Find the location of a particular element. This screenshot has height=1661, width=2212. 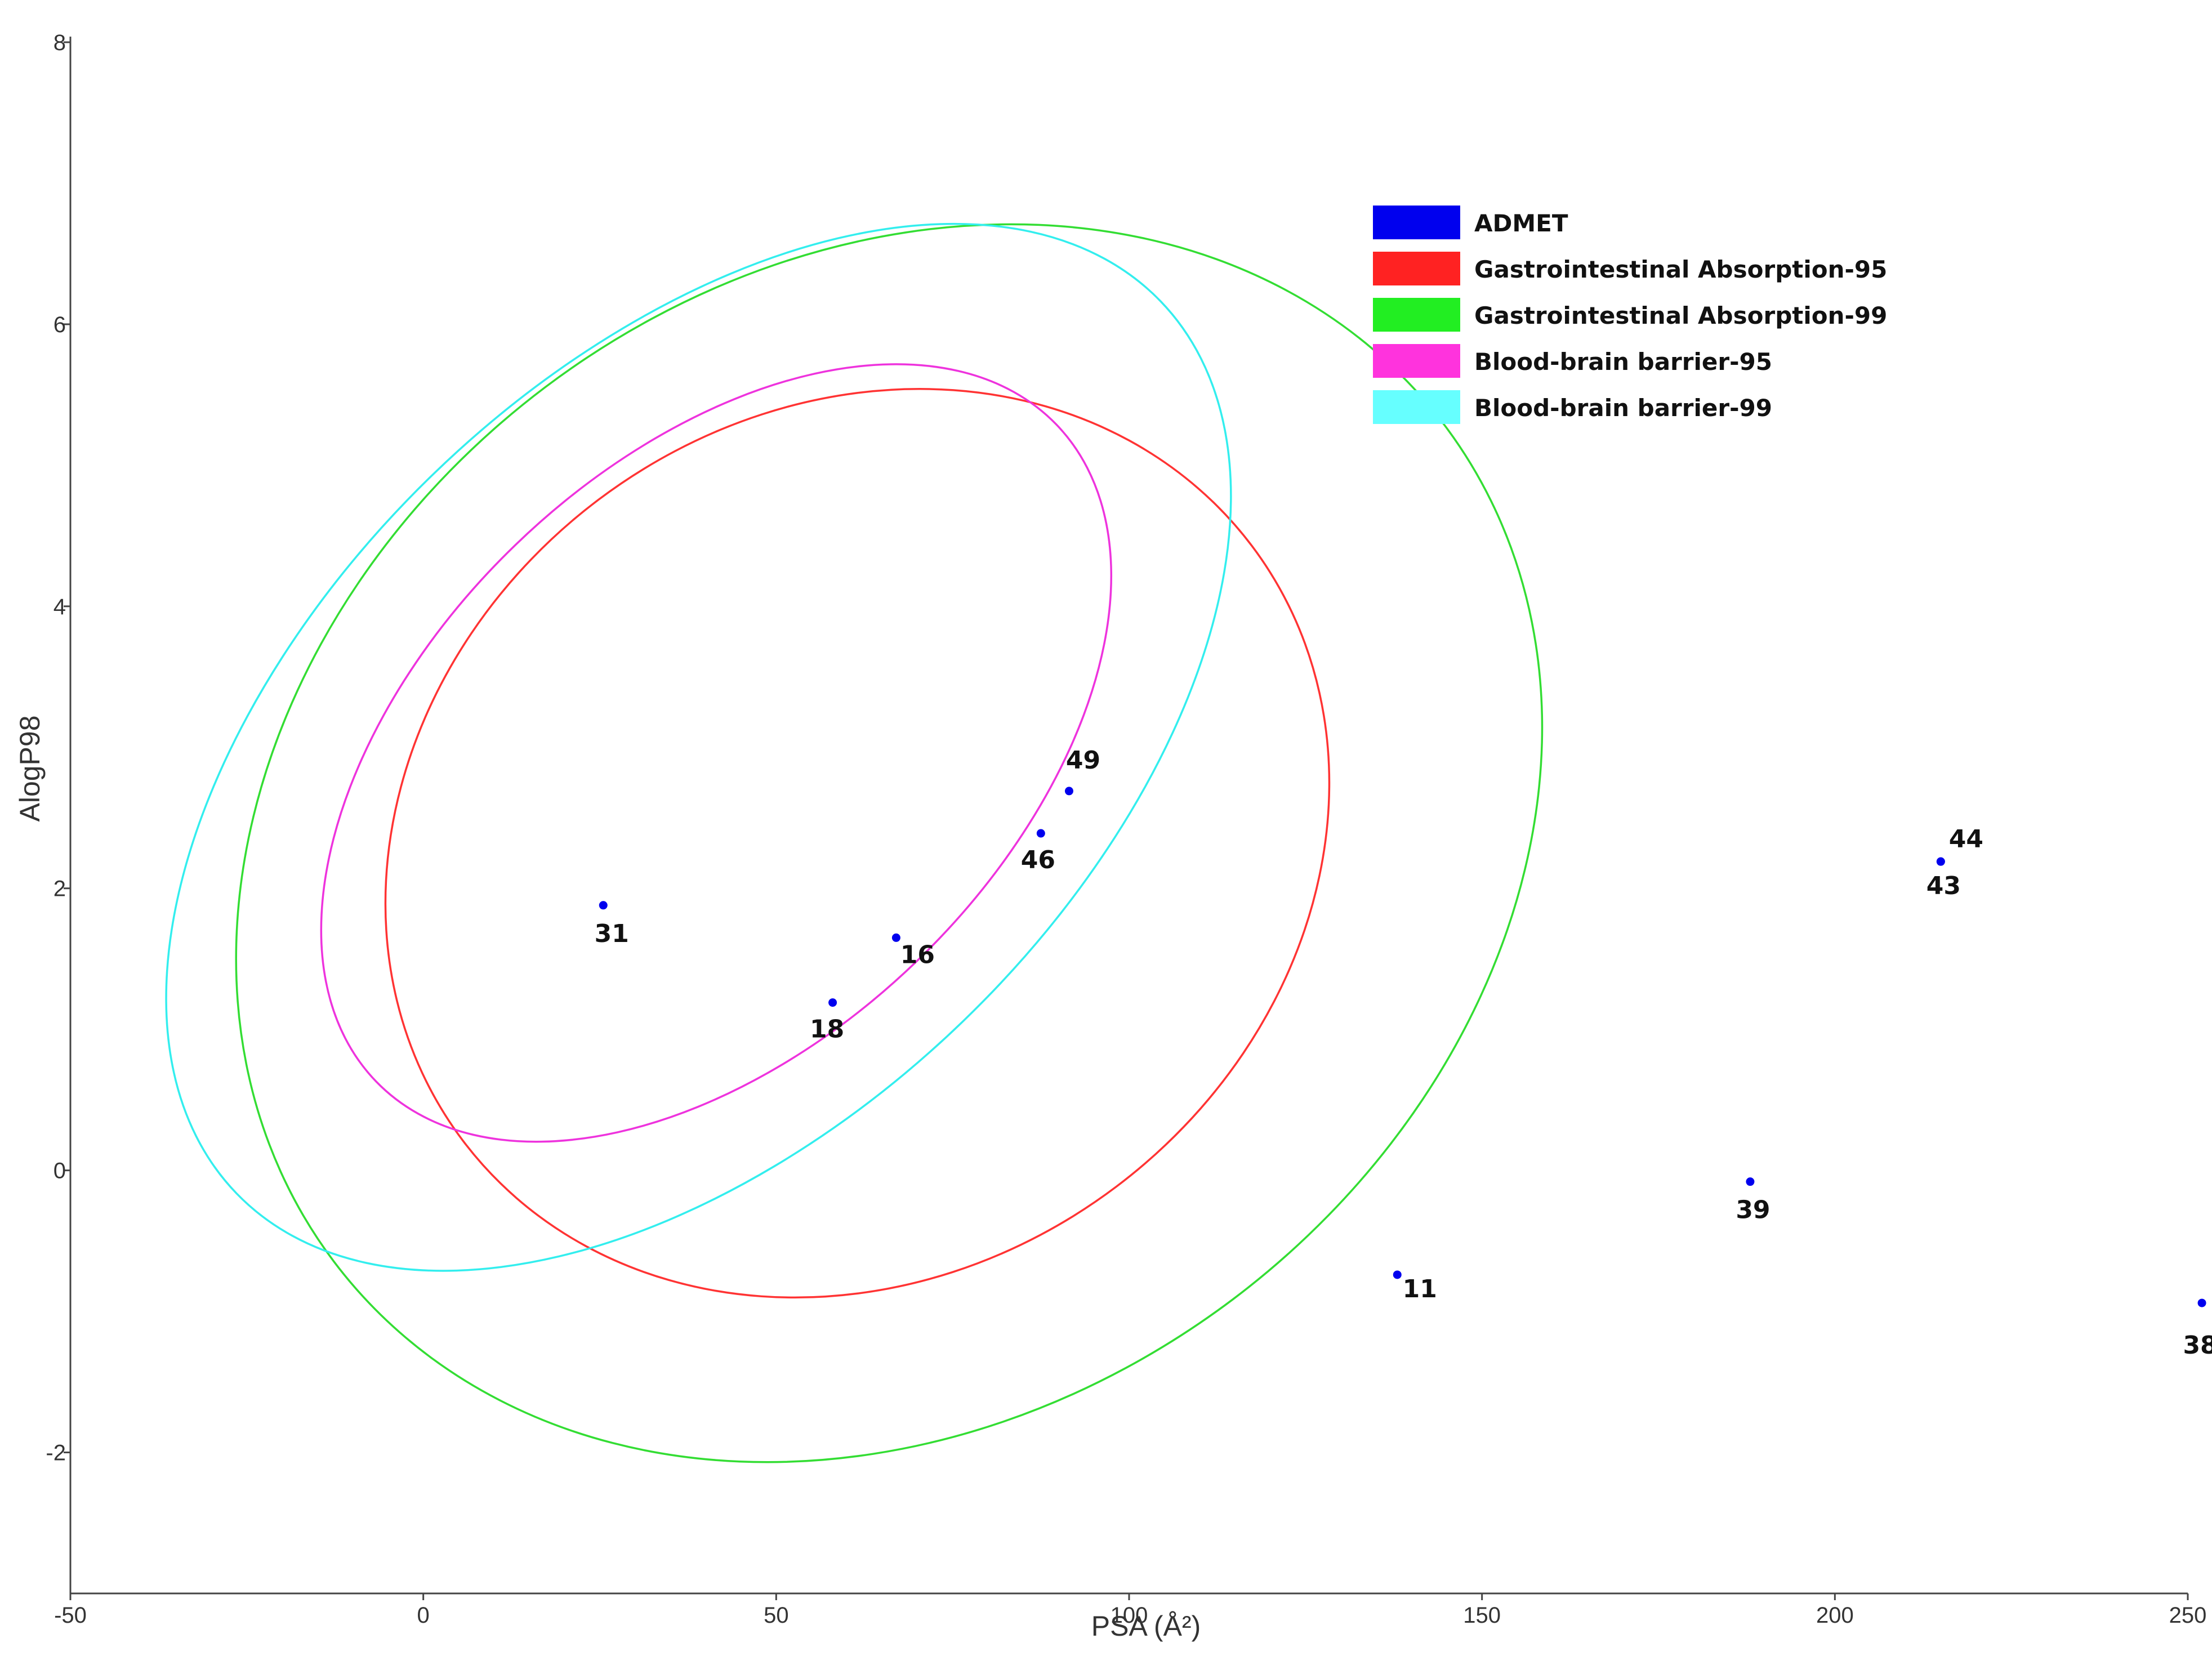

point-label-38: 38 is located at coordinates (2197, 1346).